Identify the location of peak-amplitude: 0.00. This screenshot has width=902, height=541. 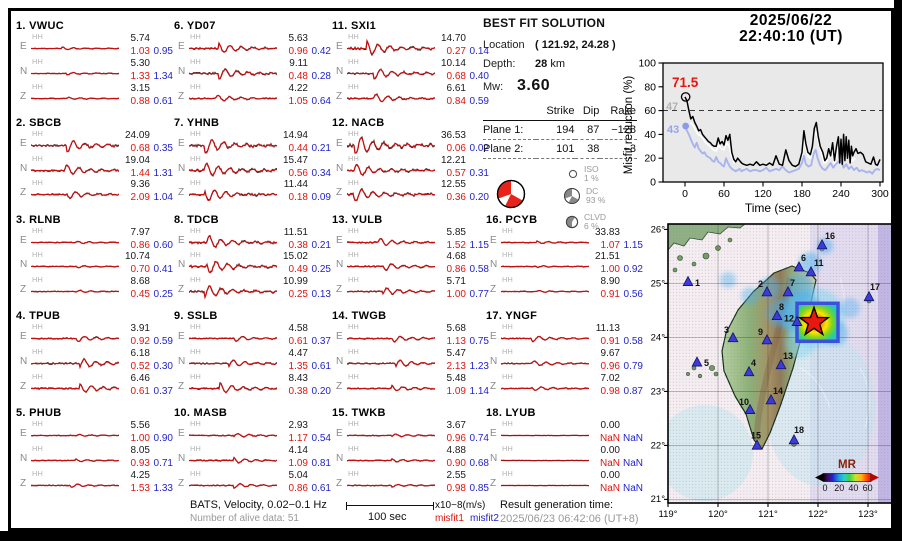
(610, 426).